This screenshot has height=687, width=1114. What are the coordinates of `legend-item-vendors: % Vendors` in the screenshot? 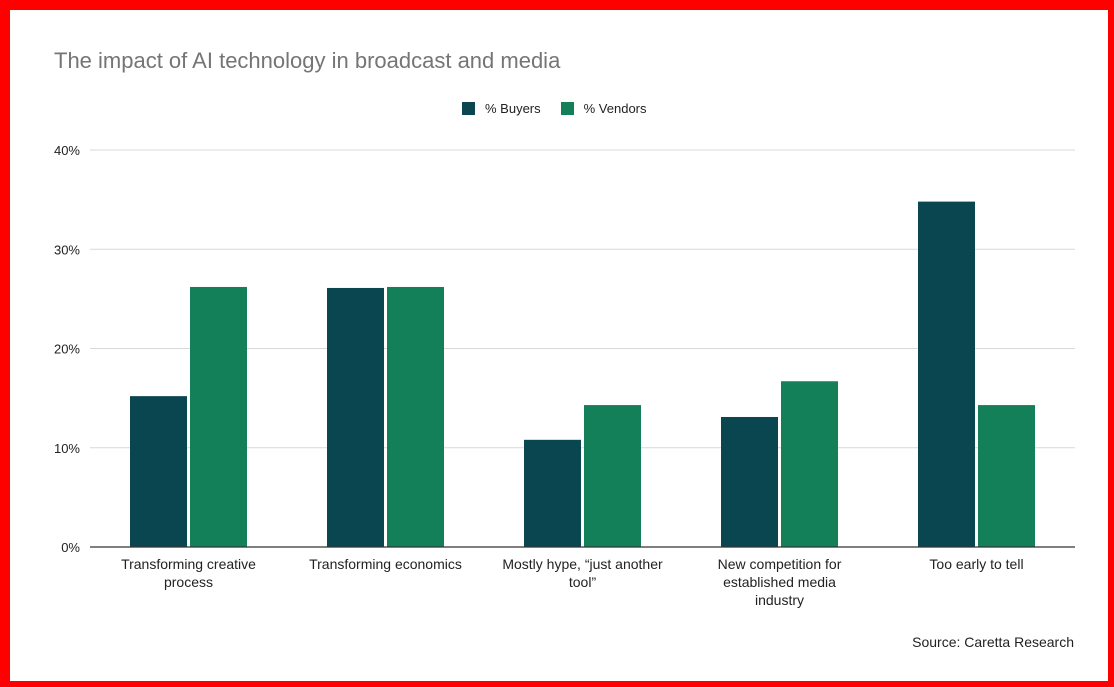 It's located at (603, 108).